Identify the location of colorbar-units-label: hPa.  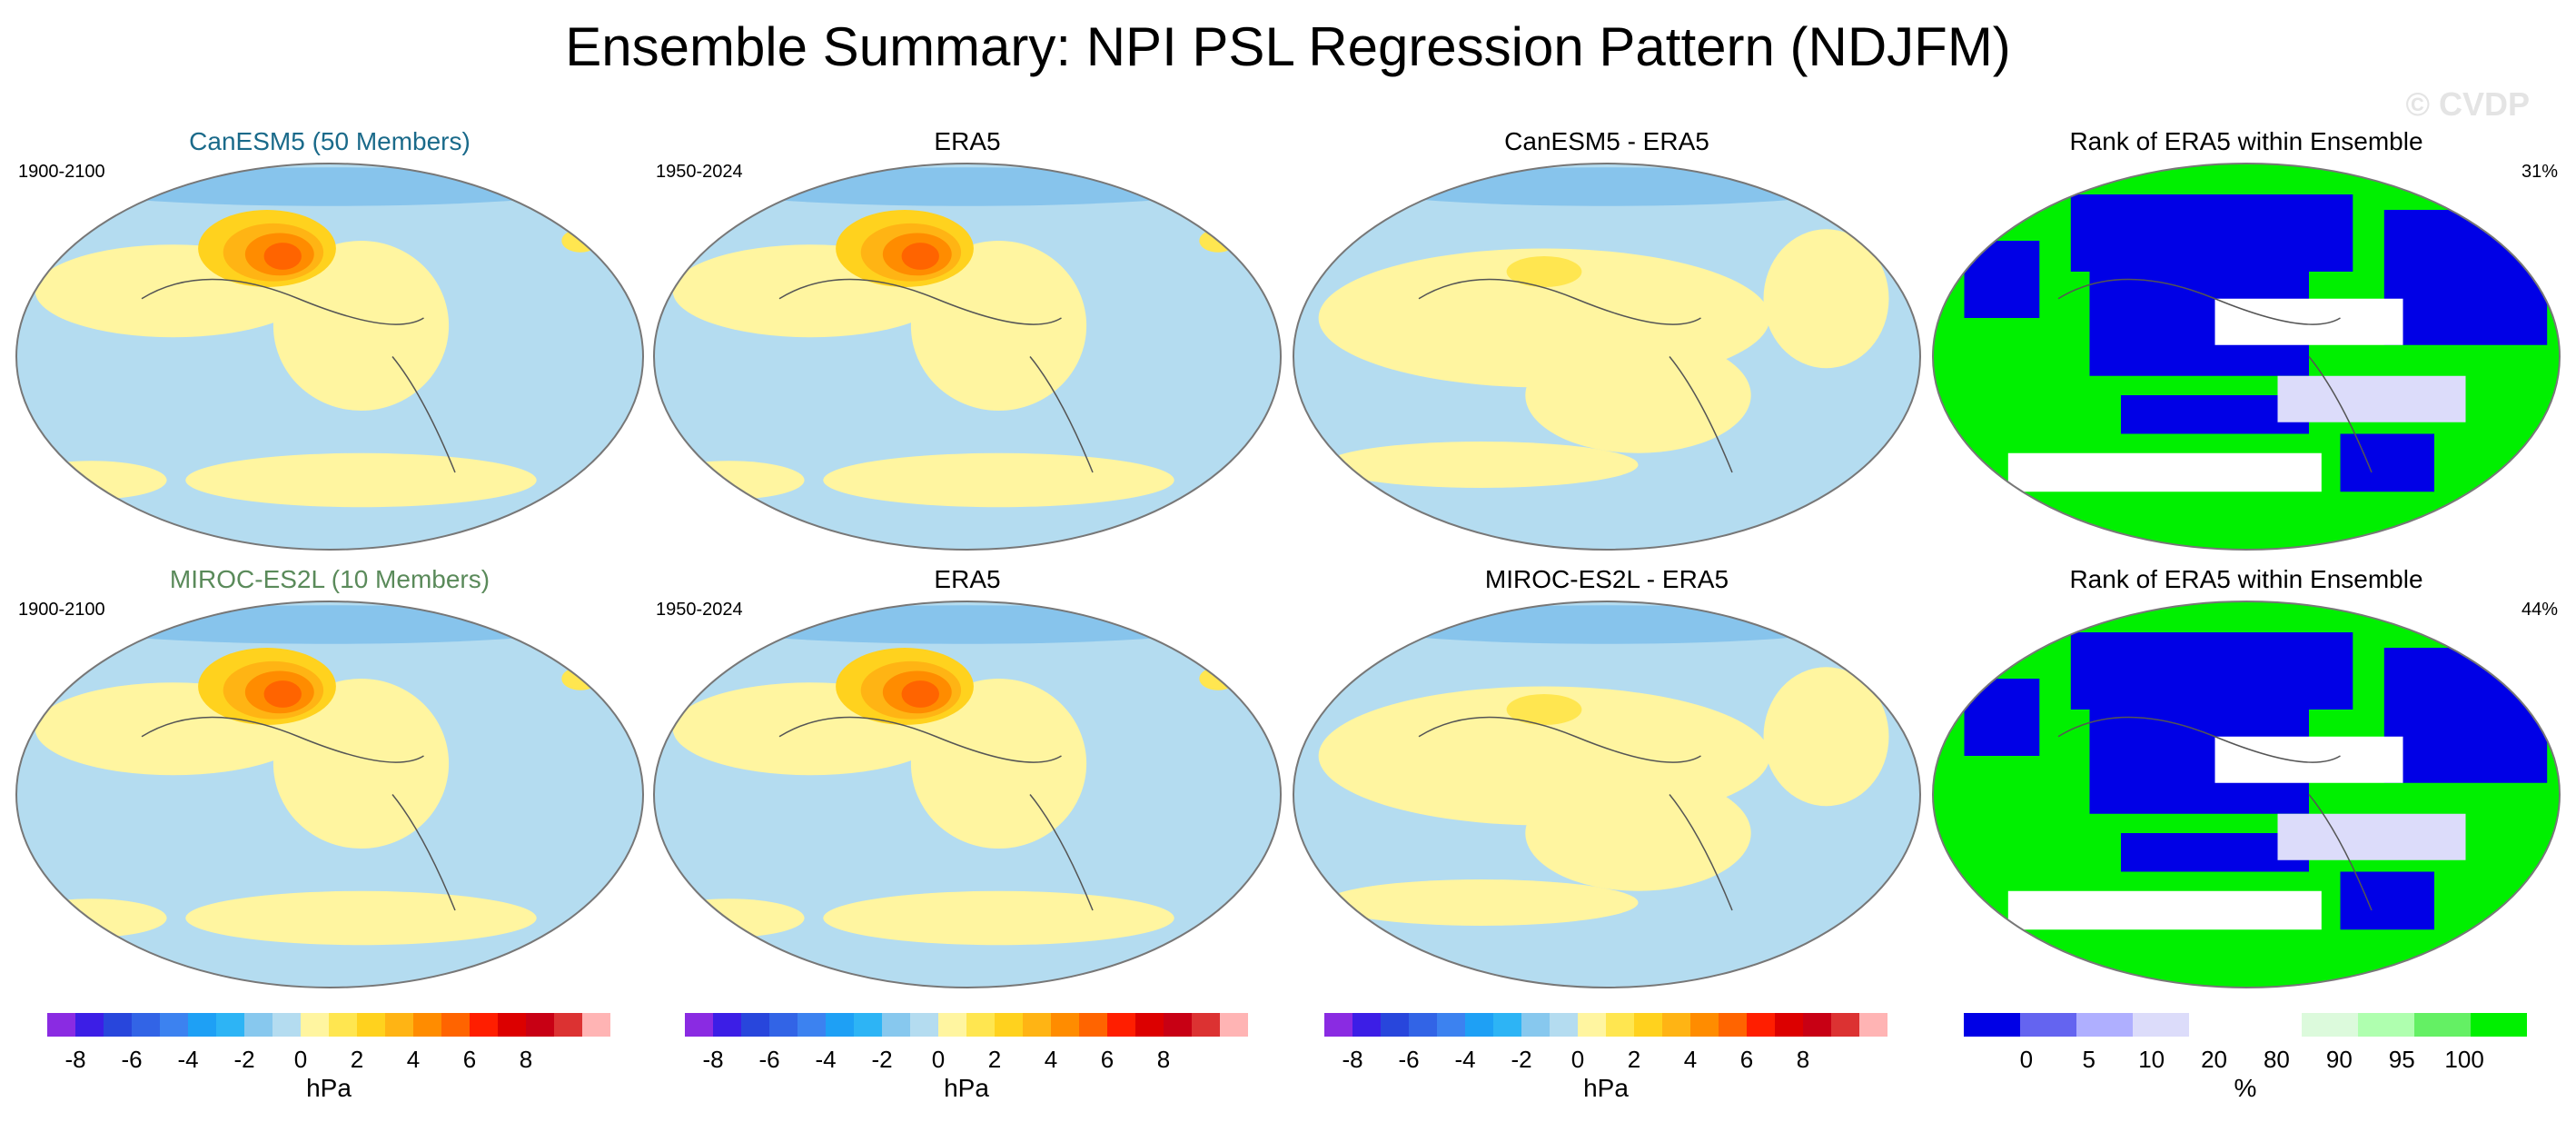
(967, 1088).